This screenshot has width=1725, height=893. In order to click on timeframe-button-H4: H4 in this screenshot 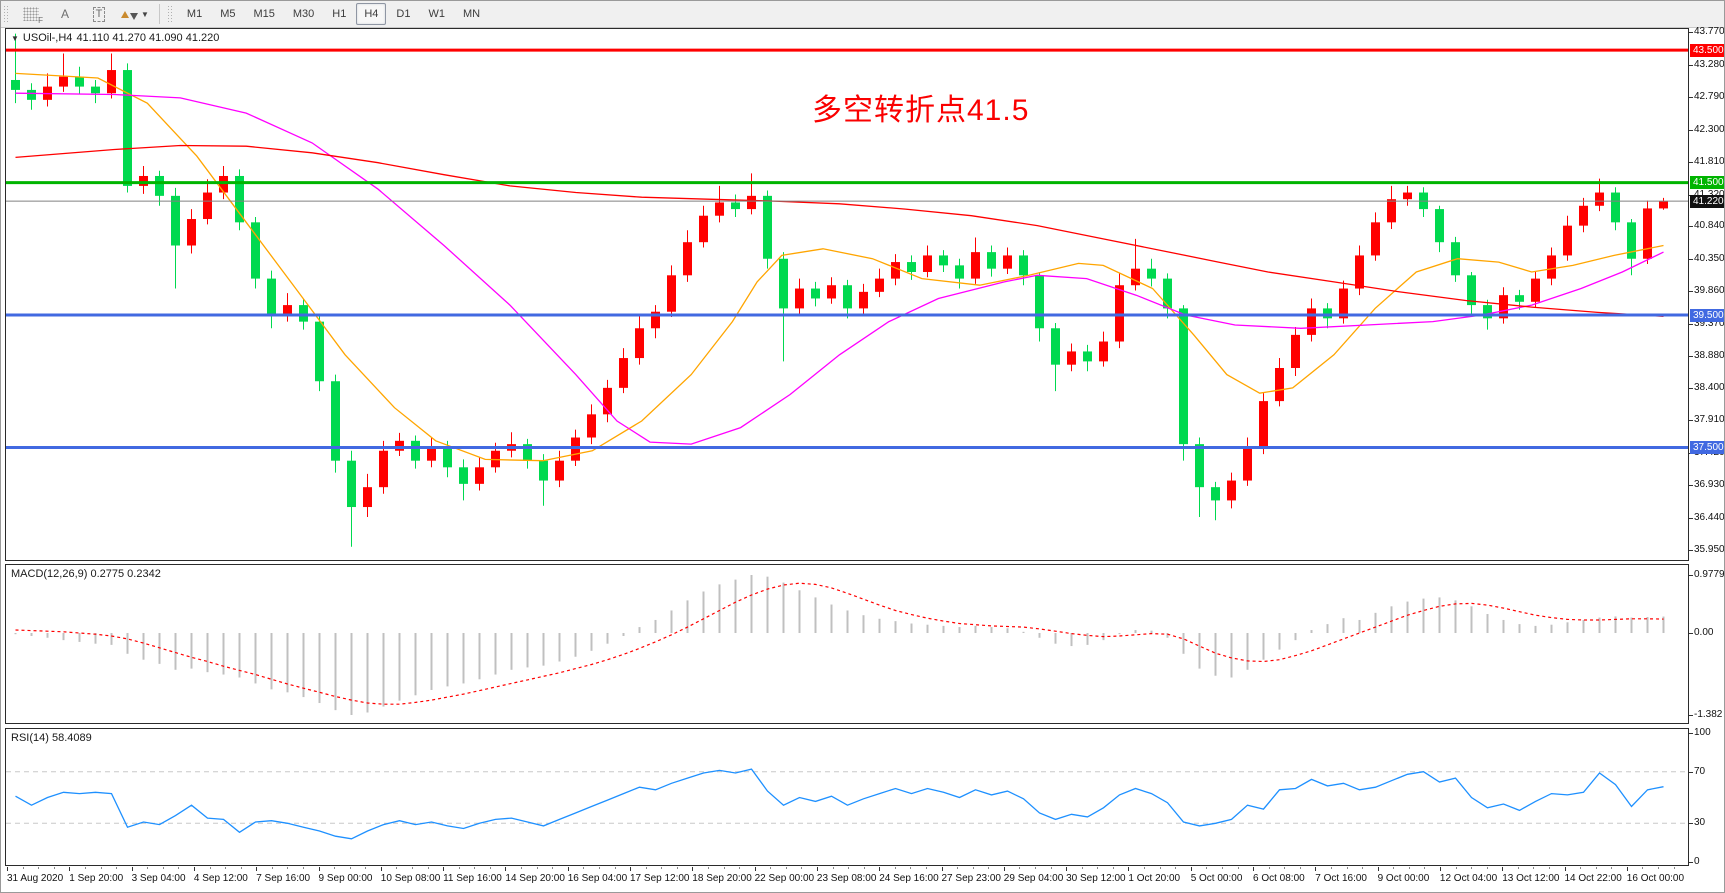, I will do `click(371, 14)`.